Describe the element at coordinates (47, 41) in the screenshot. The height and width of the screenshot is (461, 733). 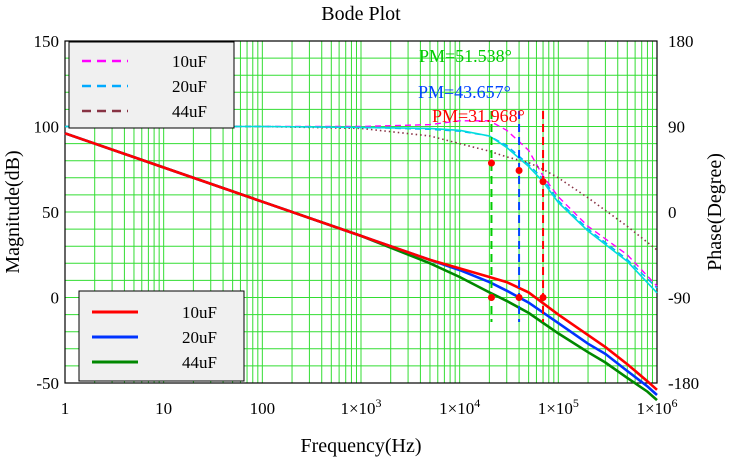
I see `y-tick-label-left: 150` at that location.